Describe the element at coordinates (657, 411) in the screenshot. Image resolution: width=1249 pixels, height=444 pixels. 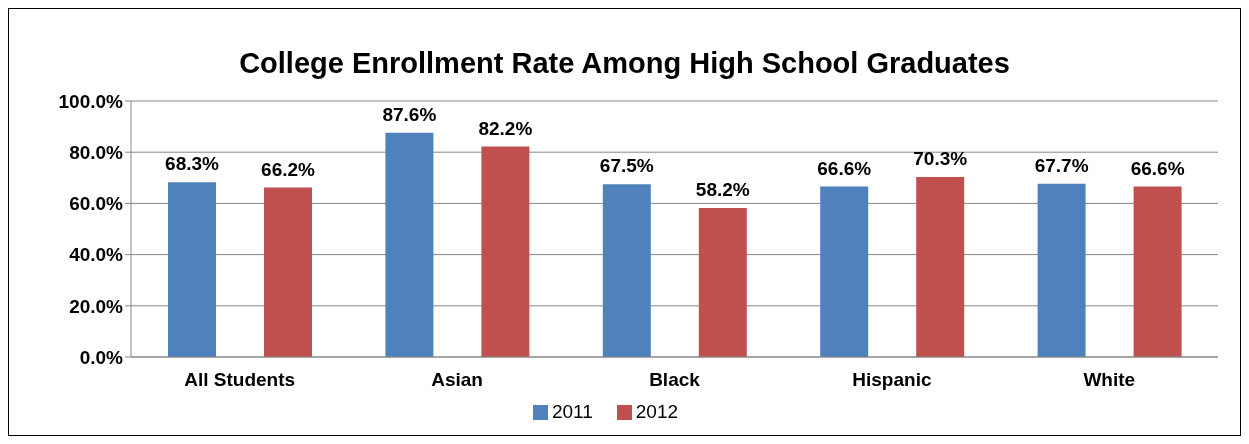
I see `legend-label: 2012` at that location.